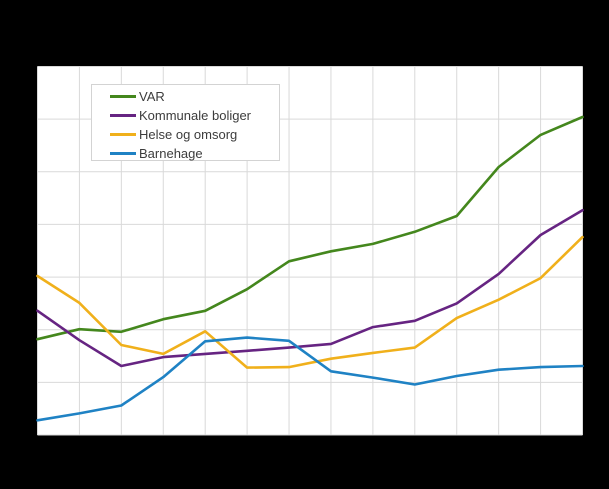  What do you see at coordinates (123, 153) in the screenshot?
I see `barnehage-line-swatch` at bounding box center [123, 153].